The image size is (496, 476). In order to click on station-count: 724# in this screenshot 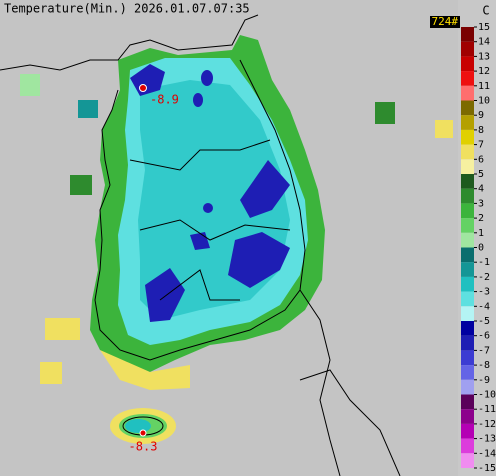, I will do `click(445, 21)`.